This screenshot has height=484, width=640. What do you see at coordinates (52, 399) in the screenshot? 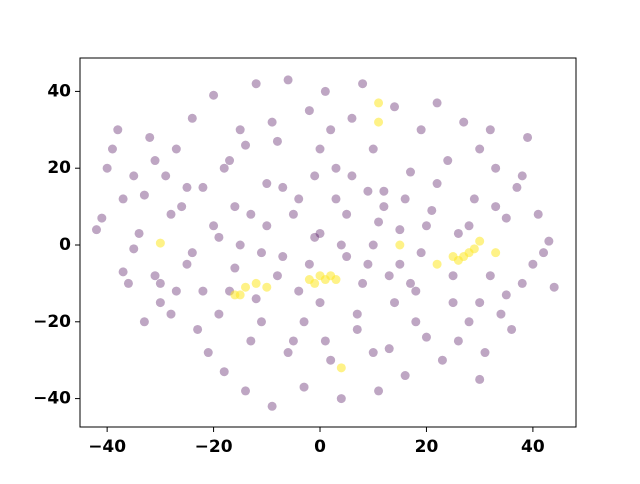
I see `y-tick-label: −40` at bounding box center [52, 399].